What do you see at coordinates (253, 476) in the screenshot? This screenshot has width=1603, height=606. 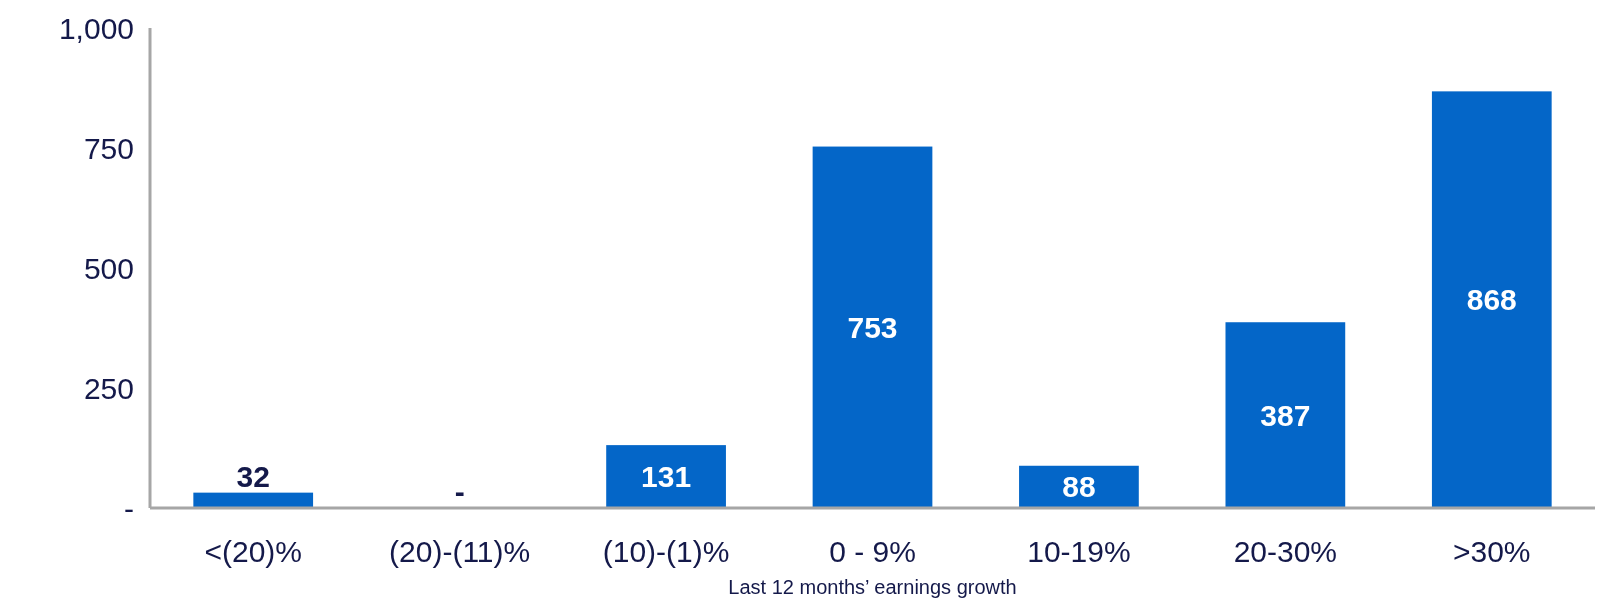 I see `data-label: 32` at bounding box center [253, 476].